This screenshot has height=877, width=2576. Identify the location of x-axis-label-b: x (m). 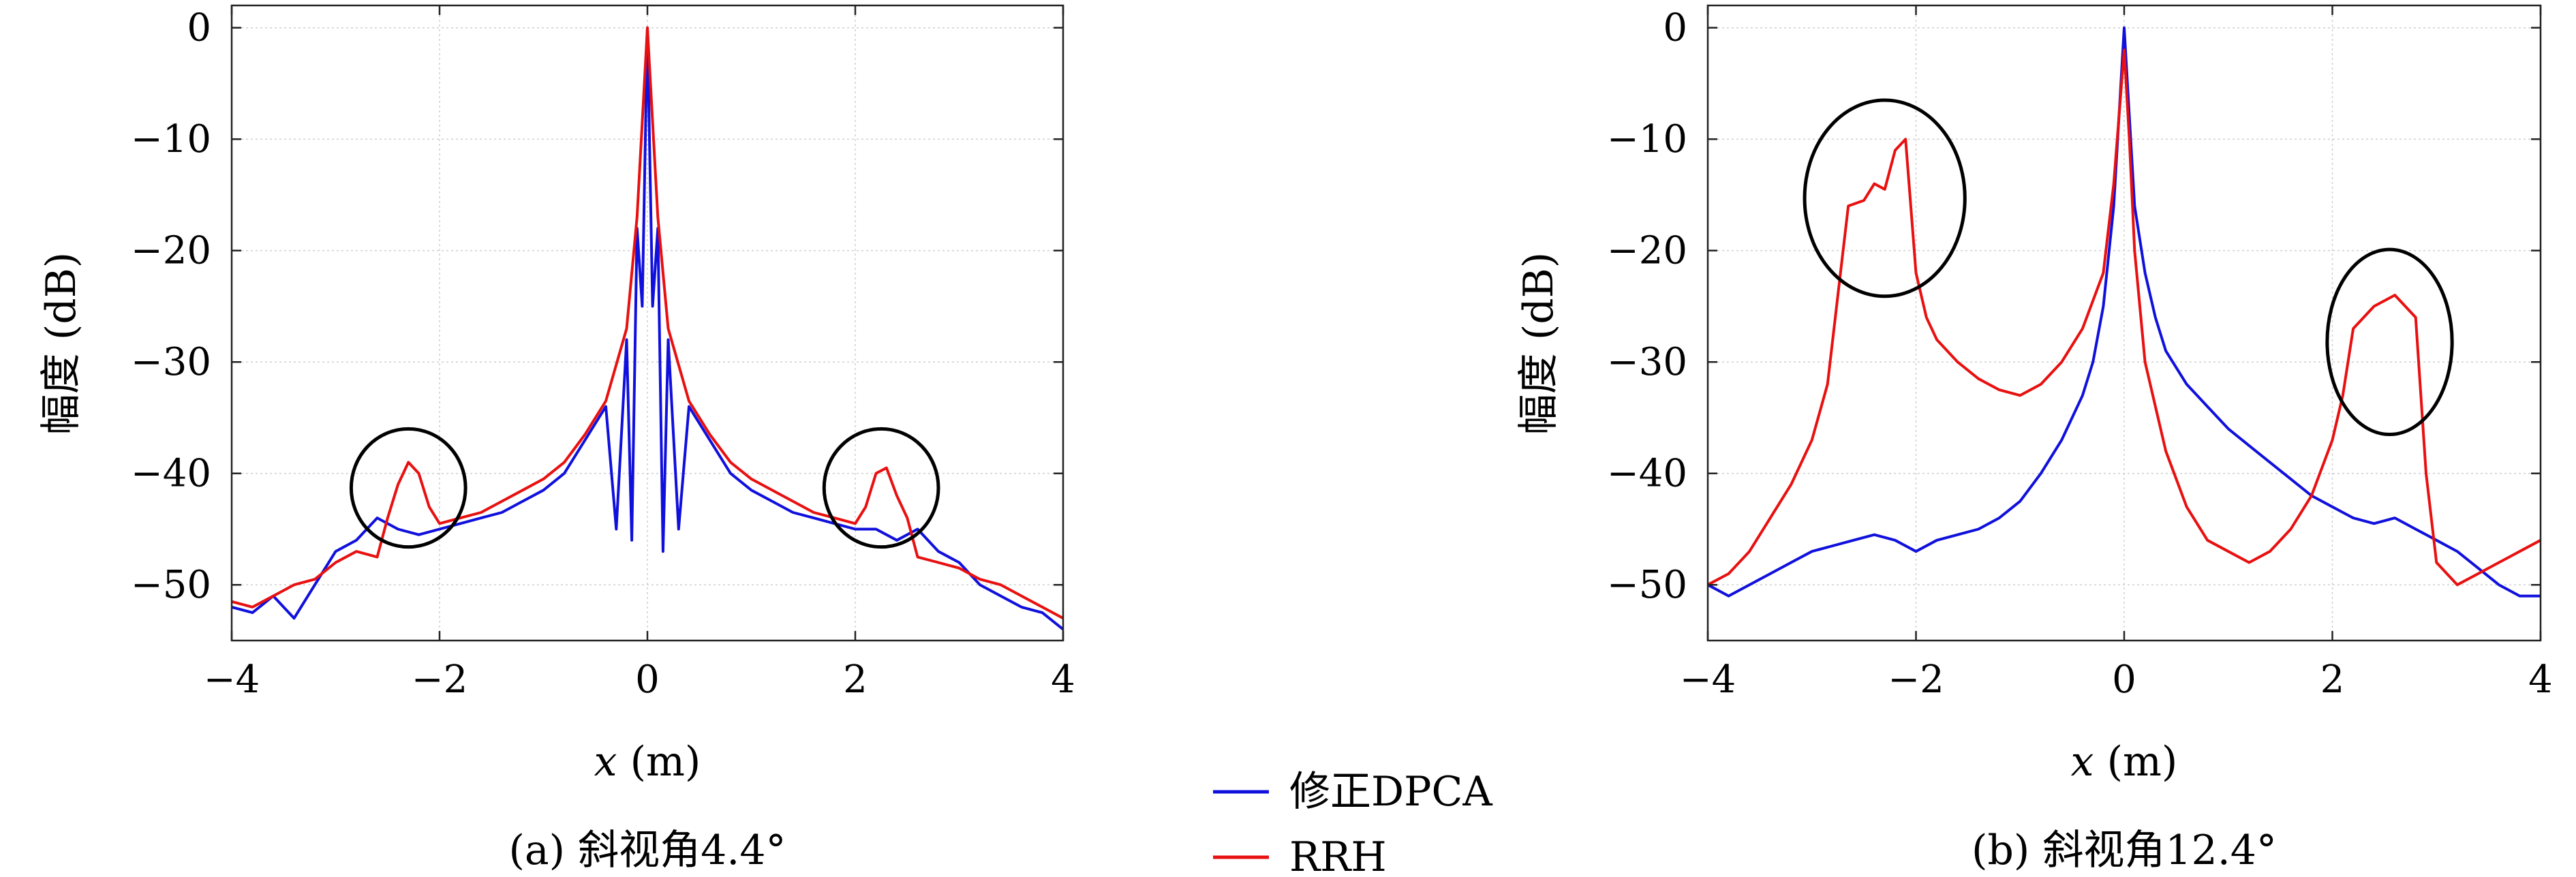
(2124, 762).